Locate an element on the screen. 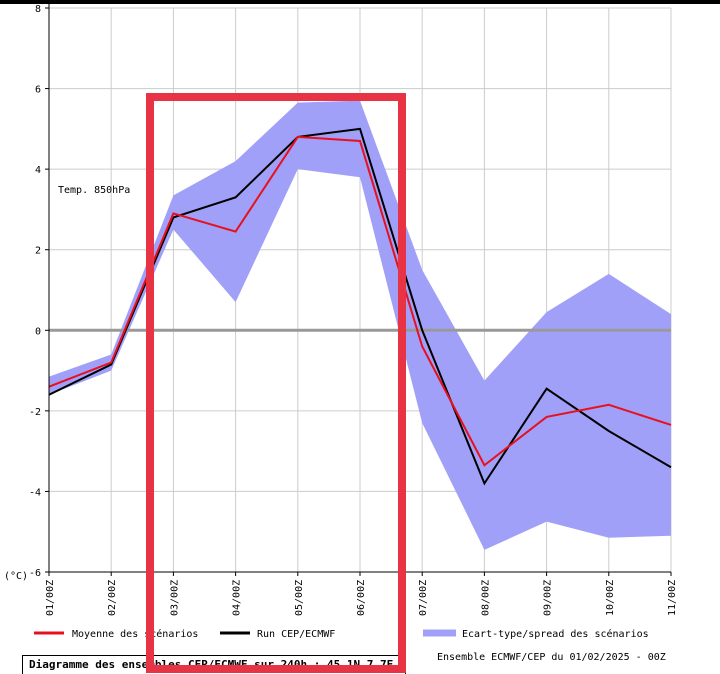 The image size is (720, 674). x-tick-label: 06/00Z is located at coordinates (361, 598).